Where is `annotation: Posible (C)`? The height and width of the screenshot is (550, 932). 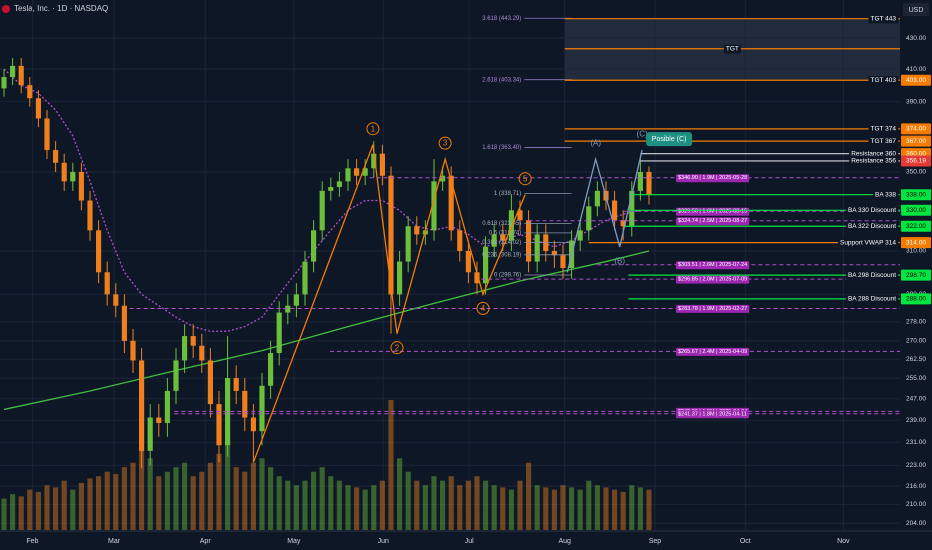 annotation: Posible (C) is located at coordinates (669, 139).